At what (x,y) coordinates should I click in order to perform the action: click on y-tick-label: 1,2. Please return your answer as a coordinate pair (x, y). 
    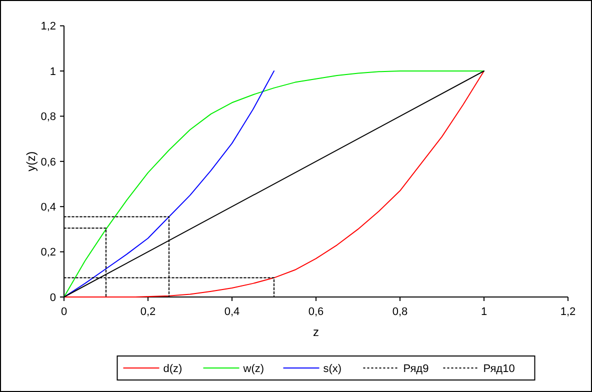
    Looking at the image, I should click on (48, 26).